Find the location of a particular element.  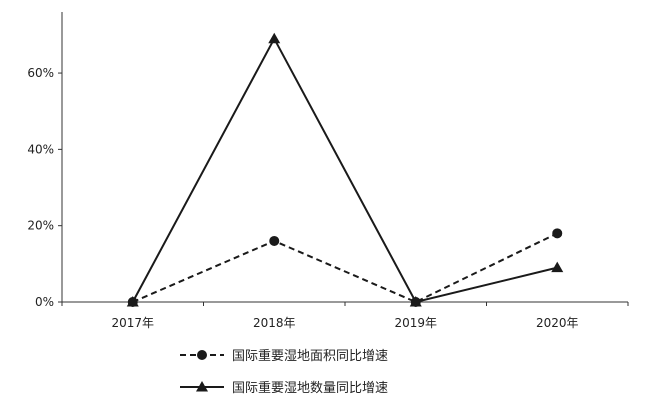

y-tick-label: 40% is located at coordinates (40, 149).